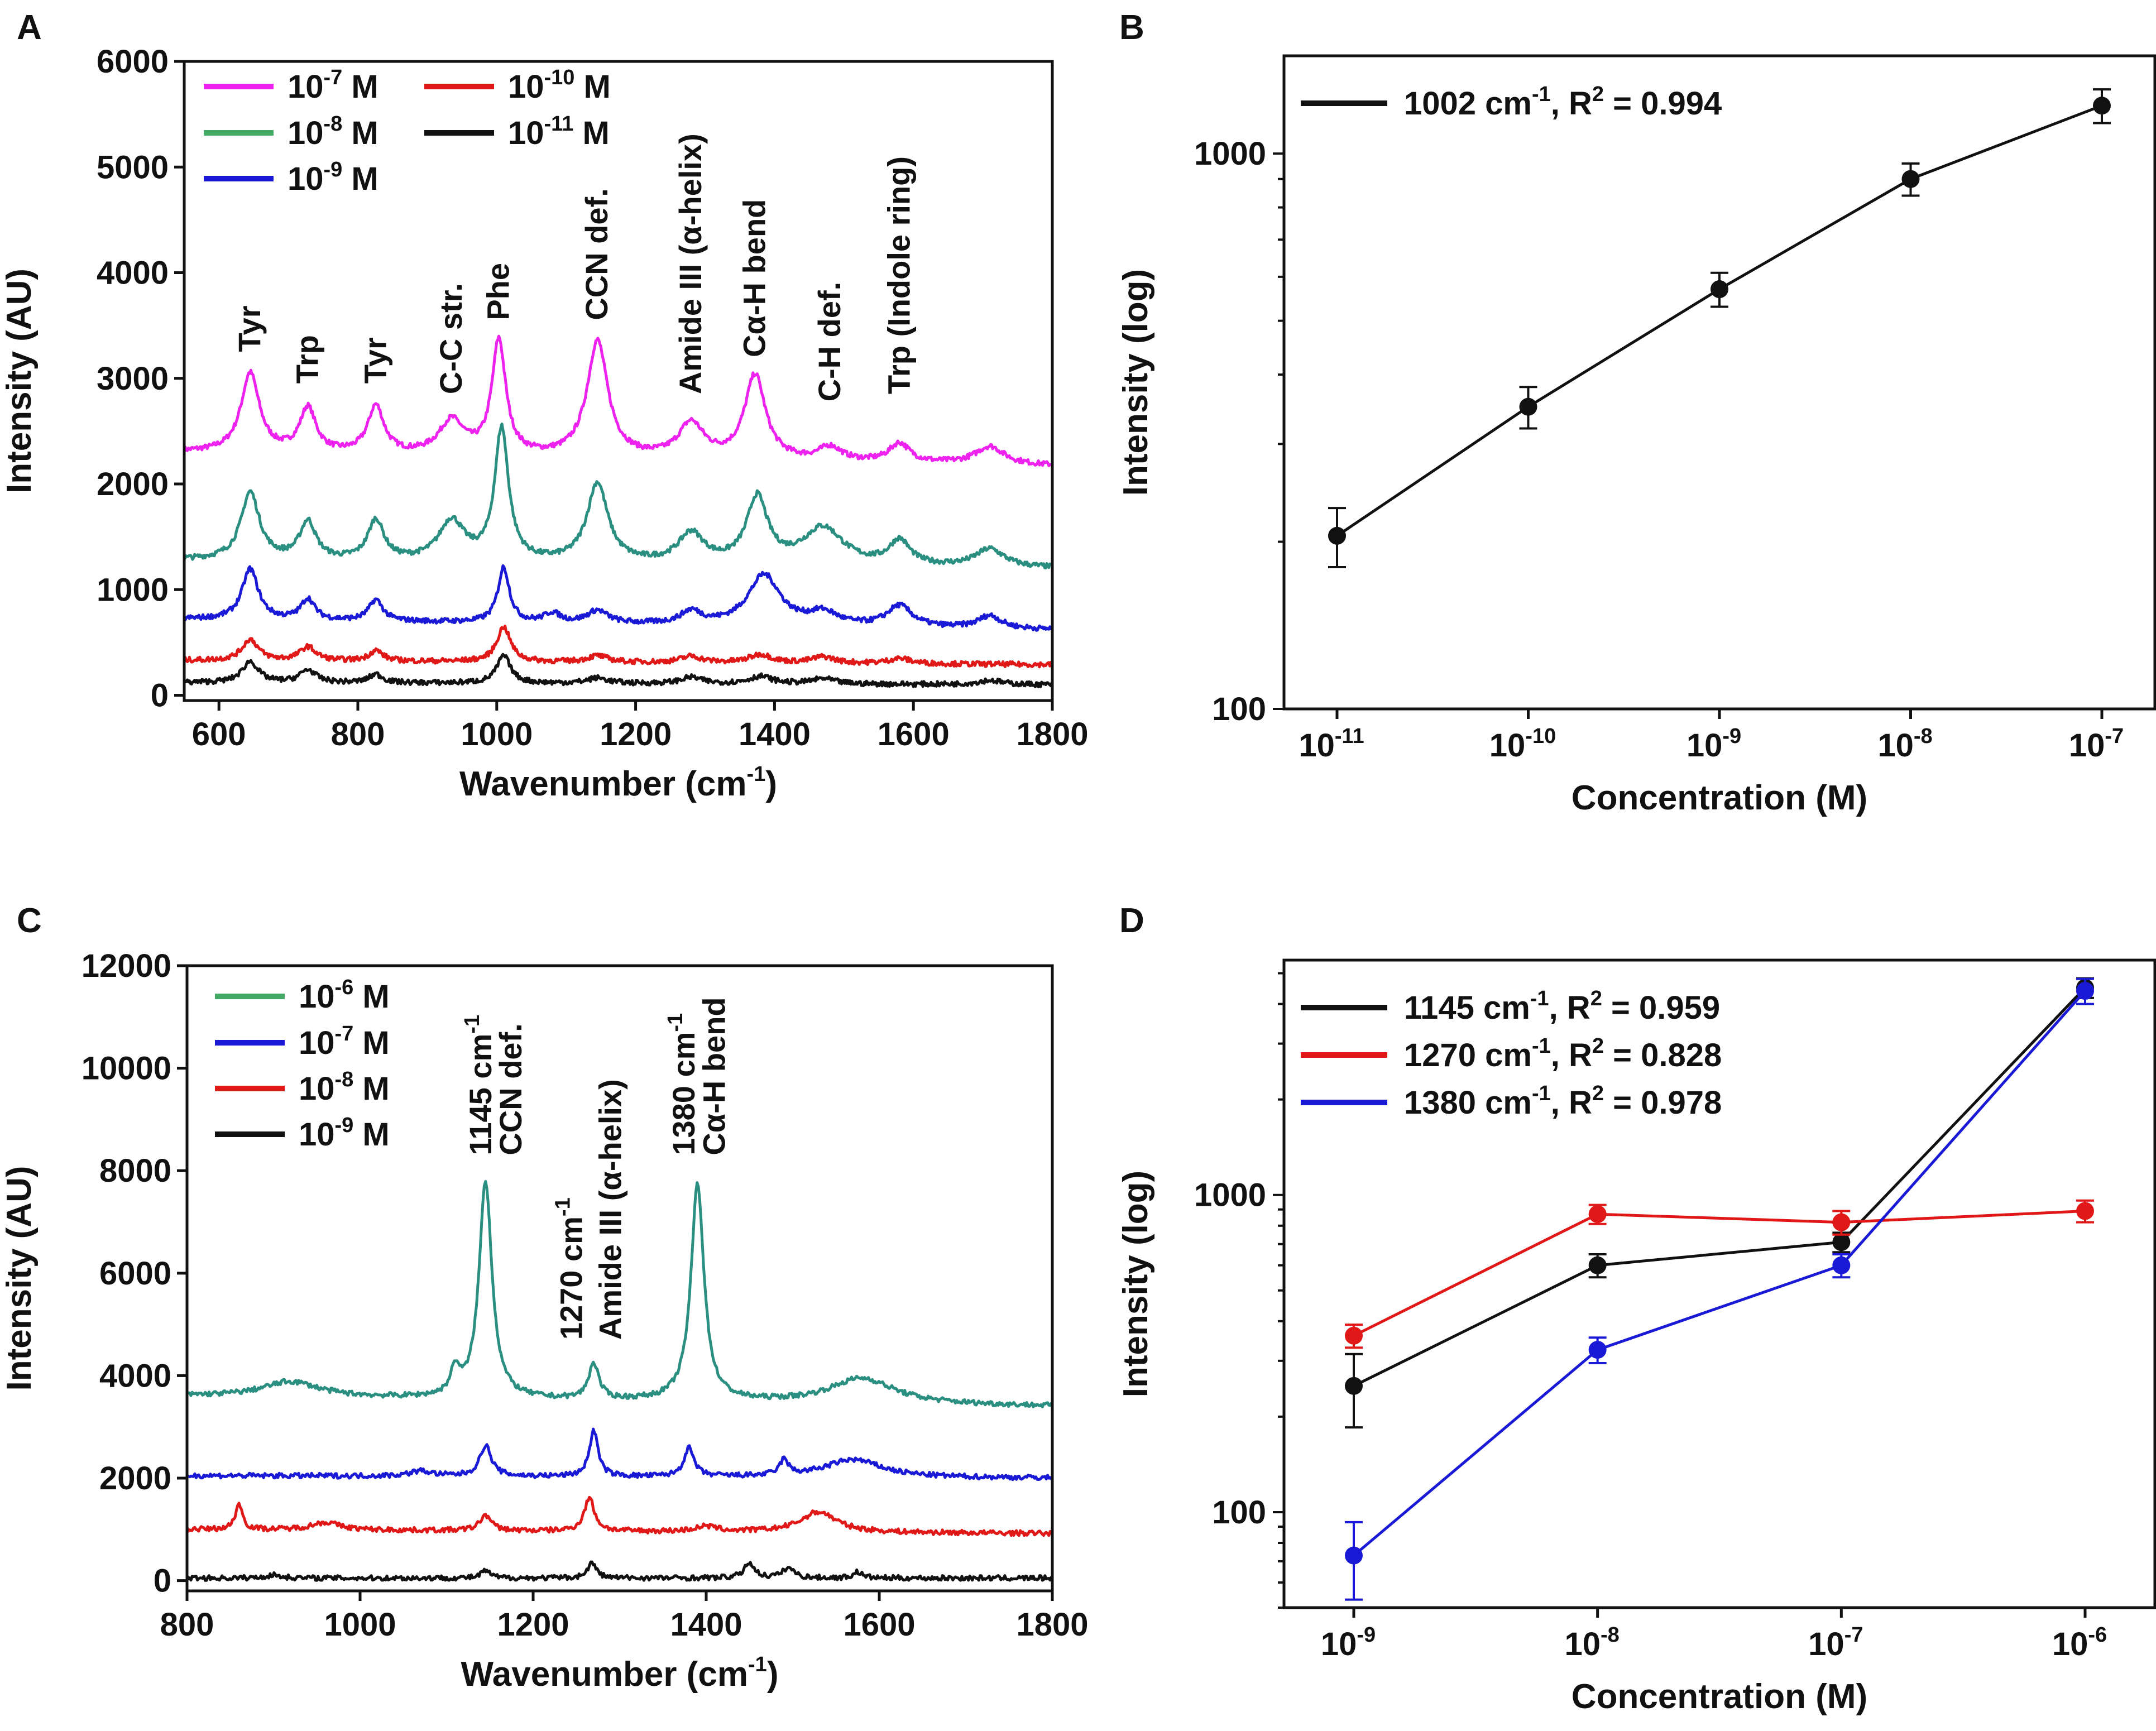  I want to click on legend-exp: -8, so click(333, 124).